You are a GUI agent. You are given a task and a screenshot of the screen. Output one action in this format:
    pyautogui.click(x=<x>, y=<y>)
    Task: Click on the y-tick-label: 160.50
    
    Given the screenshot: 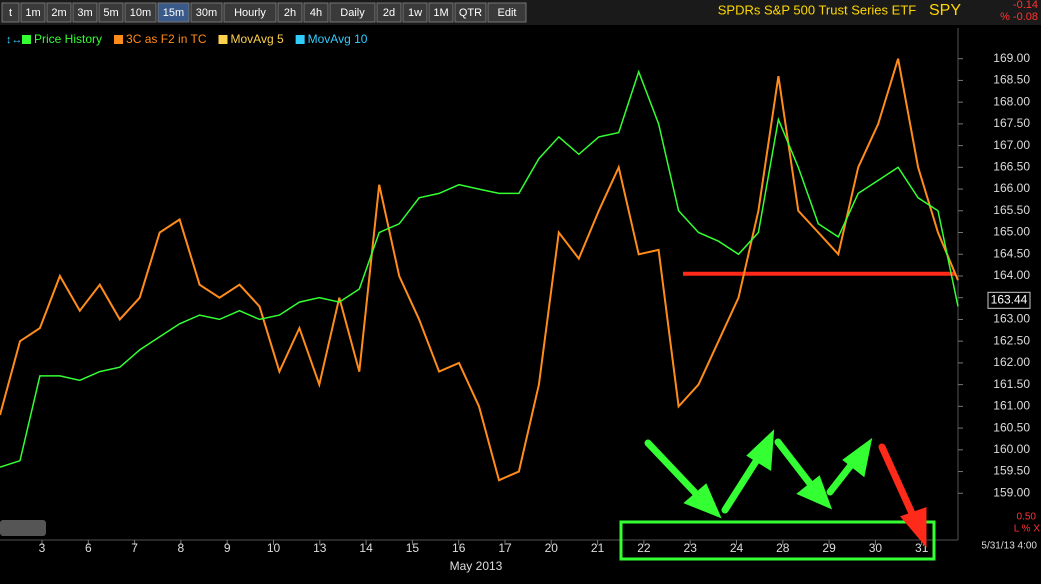 What is the action you would take?
    pyautogui.click(x=1011, y=427)
    